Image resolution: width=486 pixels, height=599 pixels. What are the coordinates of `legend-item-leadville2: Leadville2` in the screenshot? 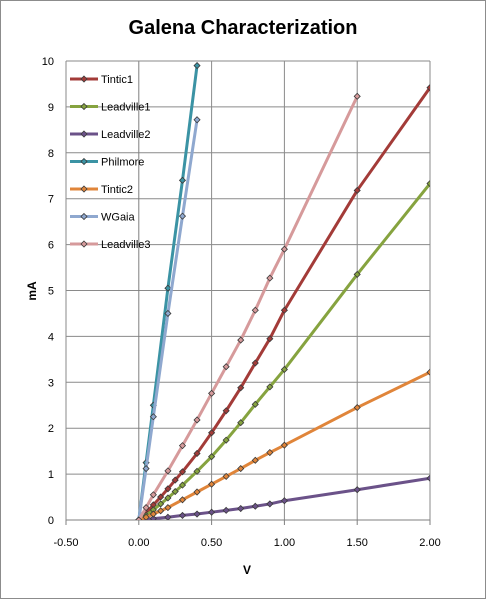 It's located at (110, 135).